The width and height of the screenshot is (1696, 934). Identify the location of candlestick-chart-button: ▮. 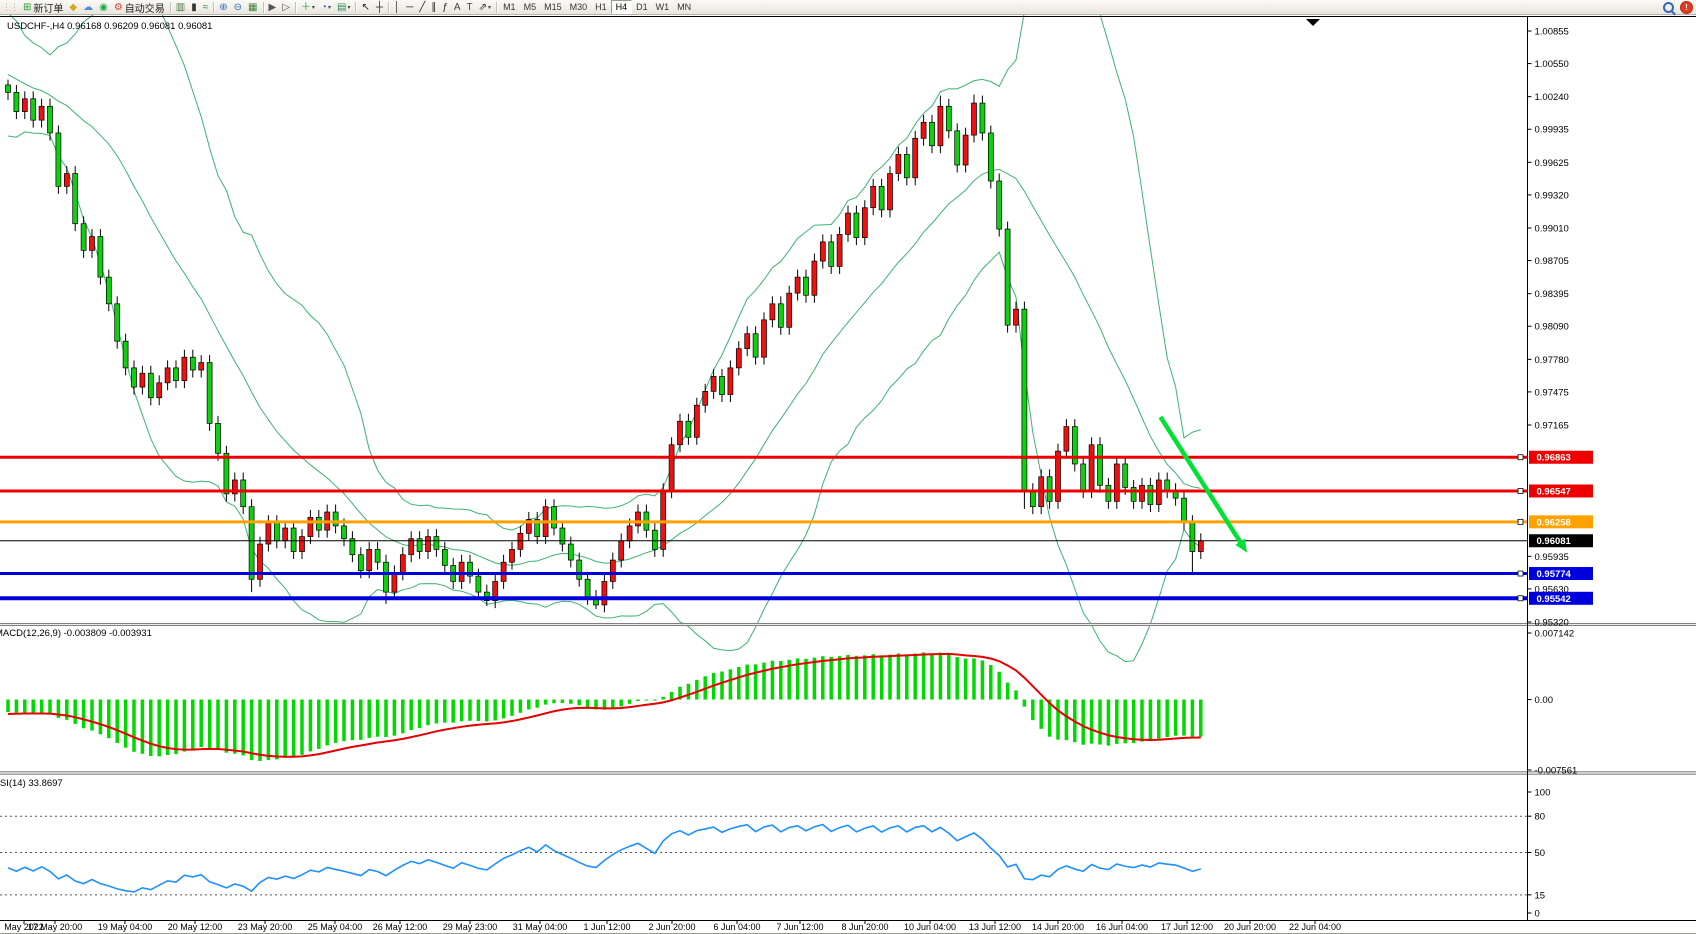
(194, 7).